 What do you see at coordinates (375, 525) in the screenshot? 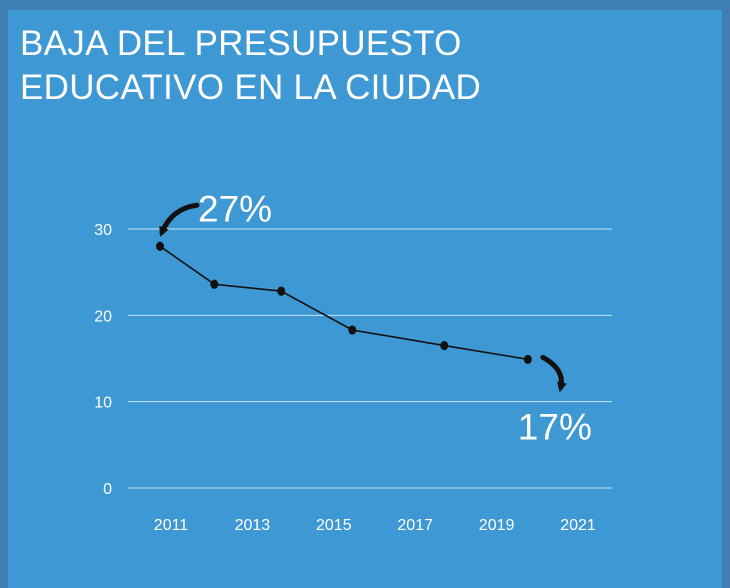
I see `x-axis-ticks: 2011 2013 2015 2017 2019 2021` at bounding box center [375, 525].